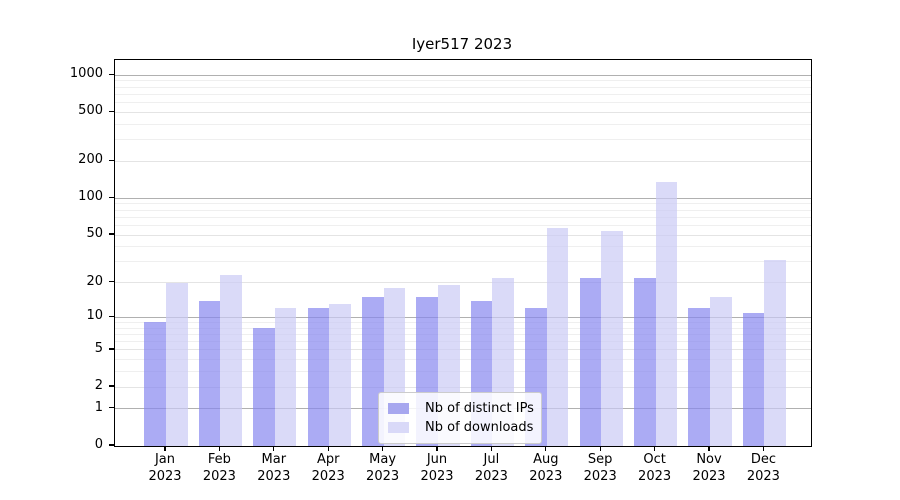  I want to click on y-tick-label-500: 500, so click(90, 111).